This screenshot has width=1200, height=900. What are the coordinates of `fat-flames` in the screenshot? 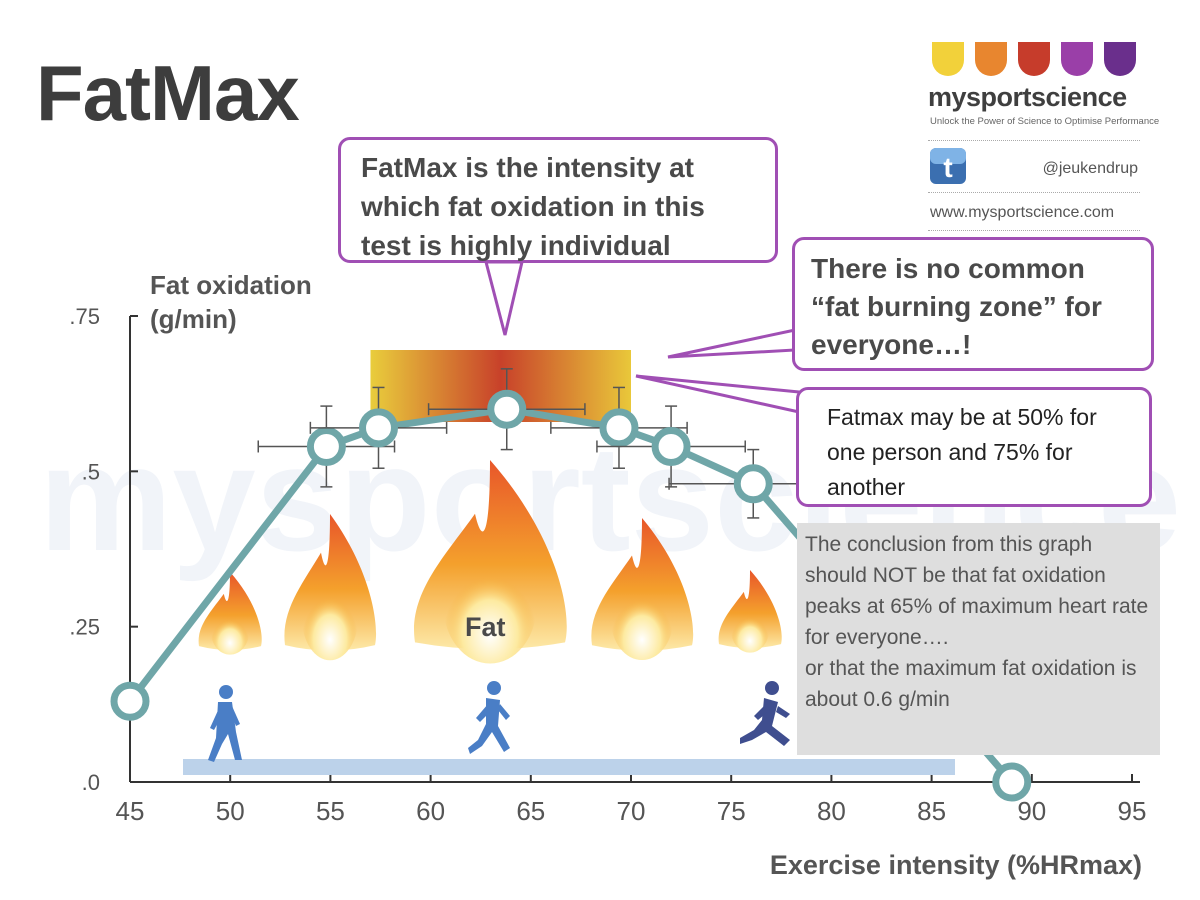 It's located at (490, 562).